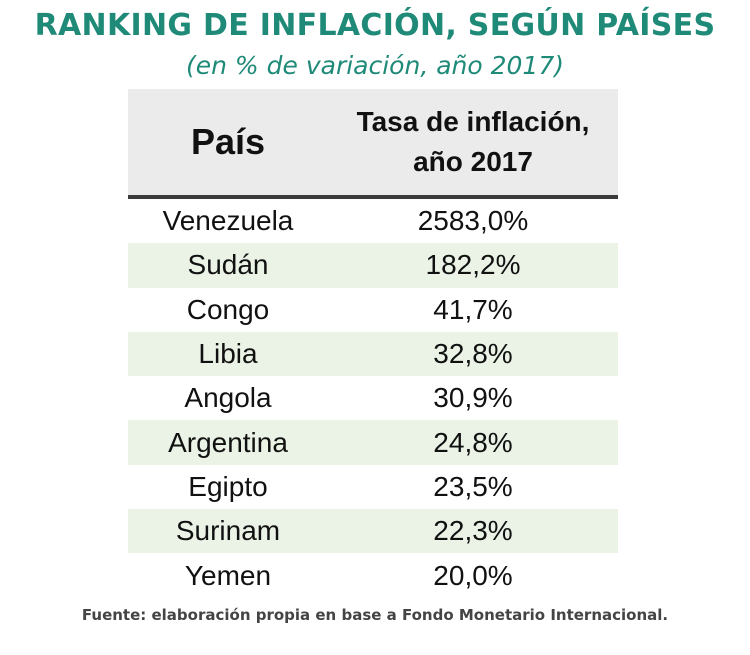 The image size is (750, 655). What do you see at coordinates (228, 442) in the screenshot?
I see `cell-country: Argentina` at bounding box center [228, 442].